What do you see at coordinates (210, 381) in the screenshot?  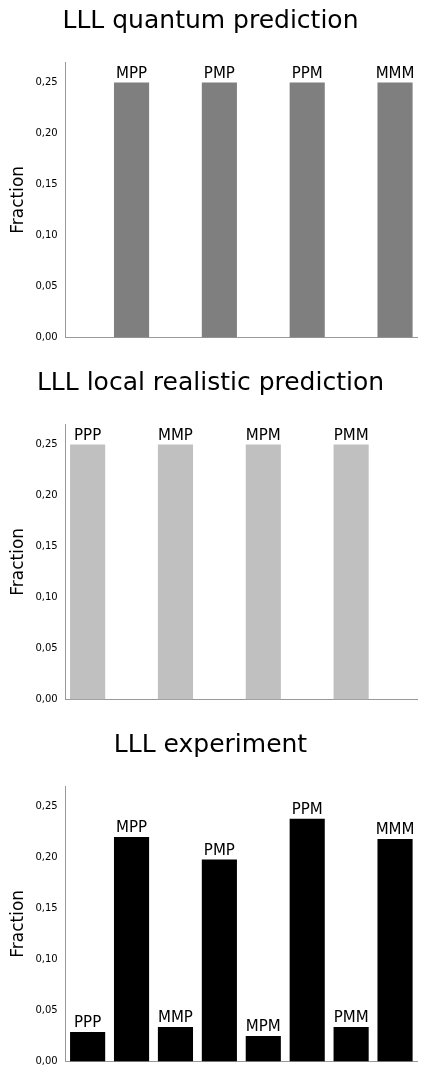 I see `chart-title: LLL local realistic prediction` at bounding box center [210, 381].